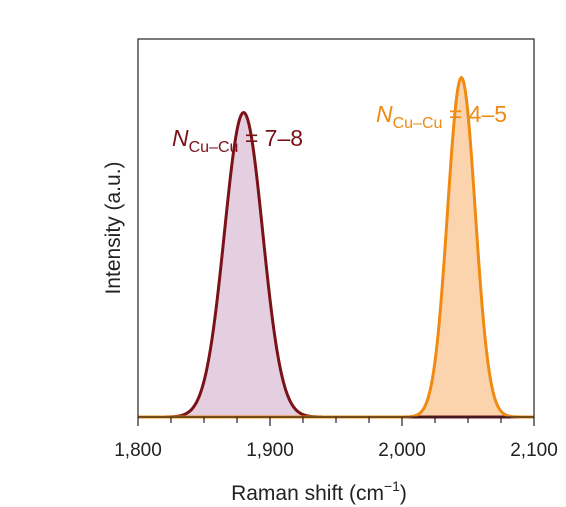 This screenshot has height=507, width=566. I want to click on x-ticks, so click(336, 421).